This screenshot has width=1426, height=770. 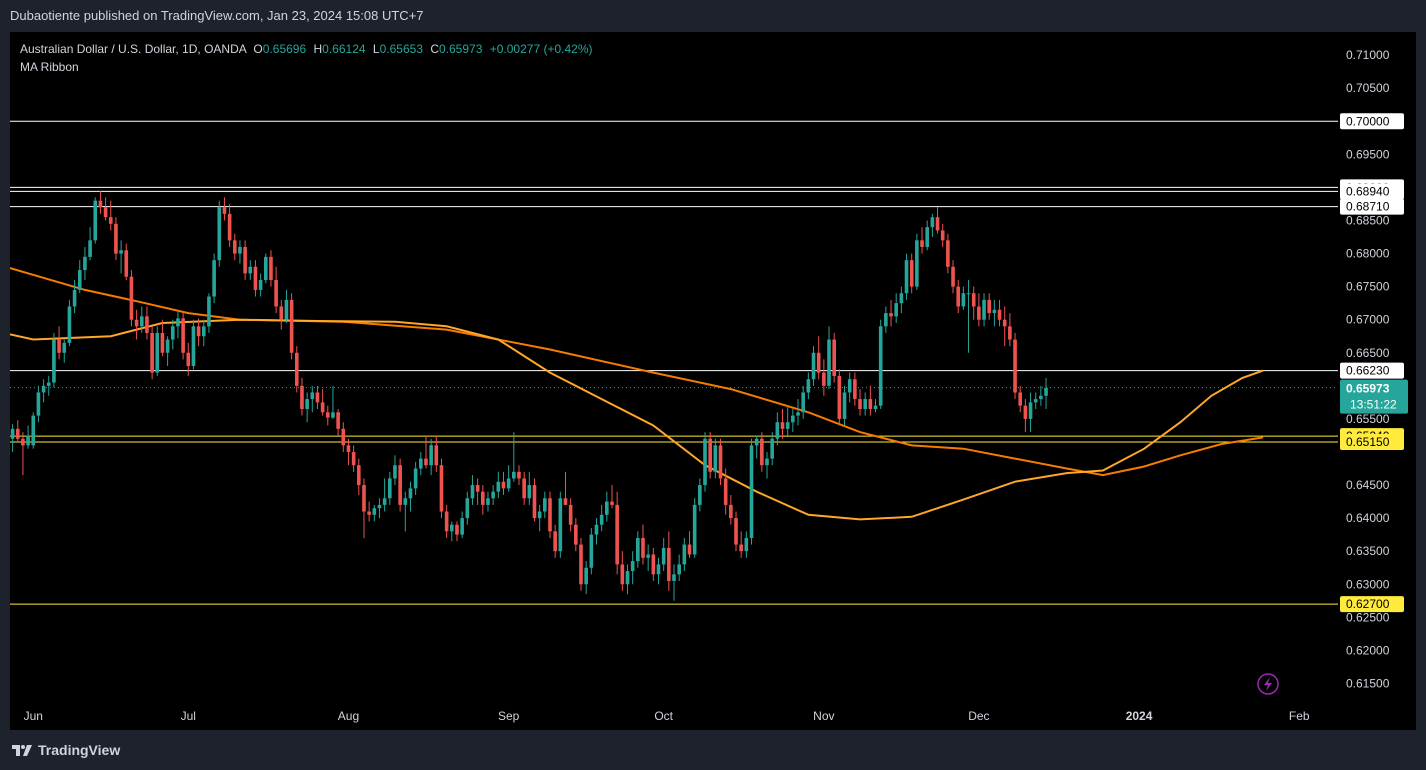 I want to click on level-tag-0.62700, so click(x=1372, y=604).